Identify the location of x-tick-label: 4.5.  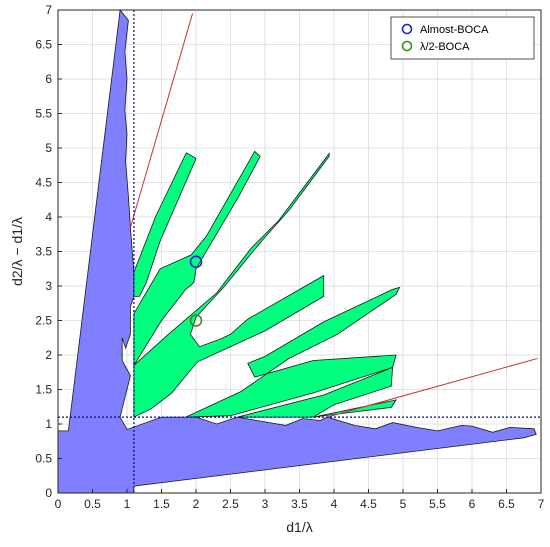
(368, 504).